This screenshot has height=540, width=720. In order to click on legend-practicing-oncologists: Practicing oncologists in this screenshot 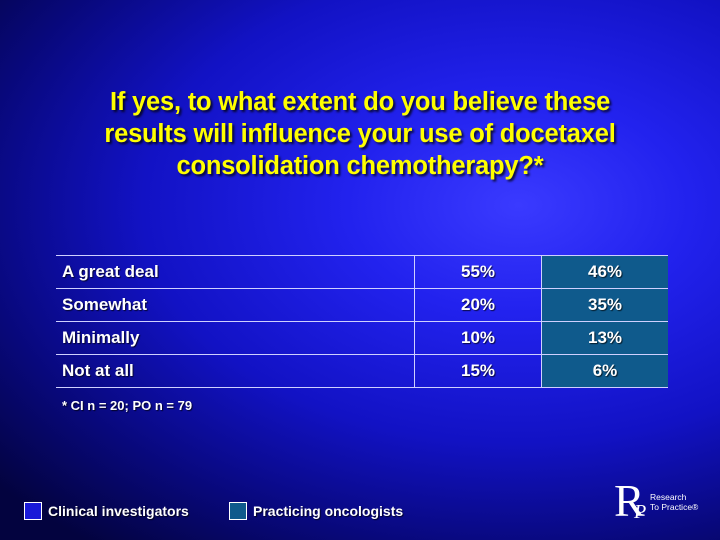, I will do `click(316, 511)`.